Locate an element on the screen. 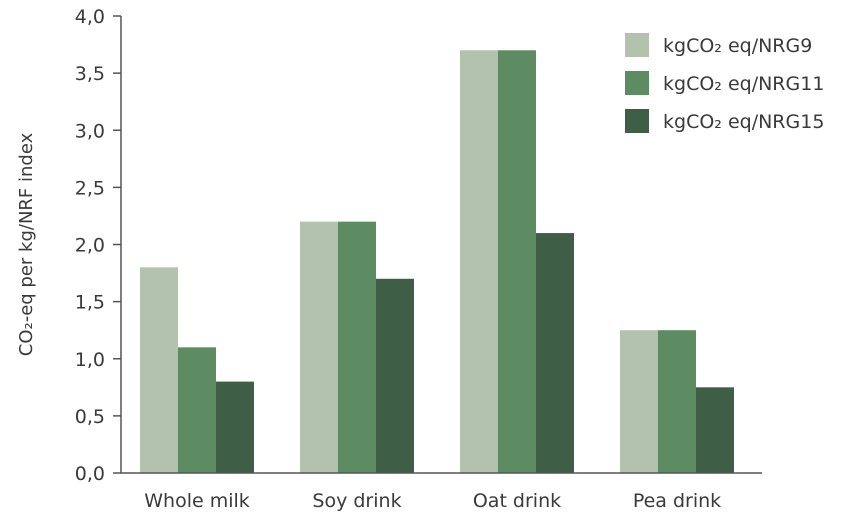 Image resolution: width=853 pixels, height=517 pixels. x-category-label: Oat drink is located at coordinates (517, 501).